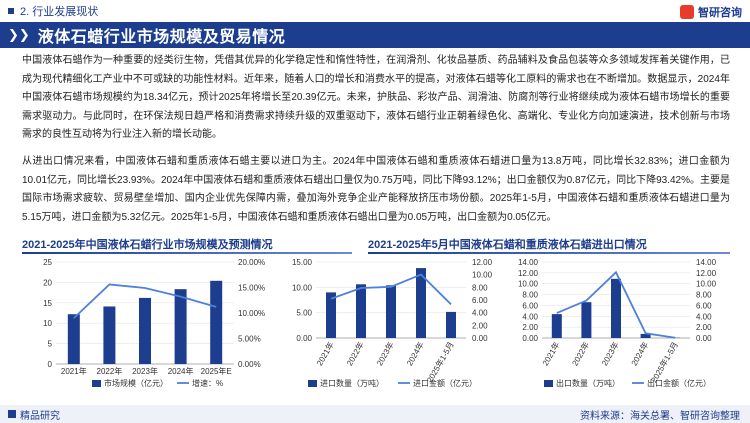 Image resolution: width=750 pixels, height=423 pixels. What do you see at coordinates (445, 383) in the screenshot?
I see `legend-line-label: 进口金额（亿元）` at bounding box center [445, 383].